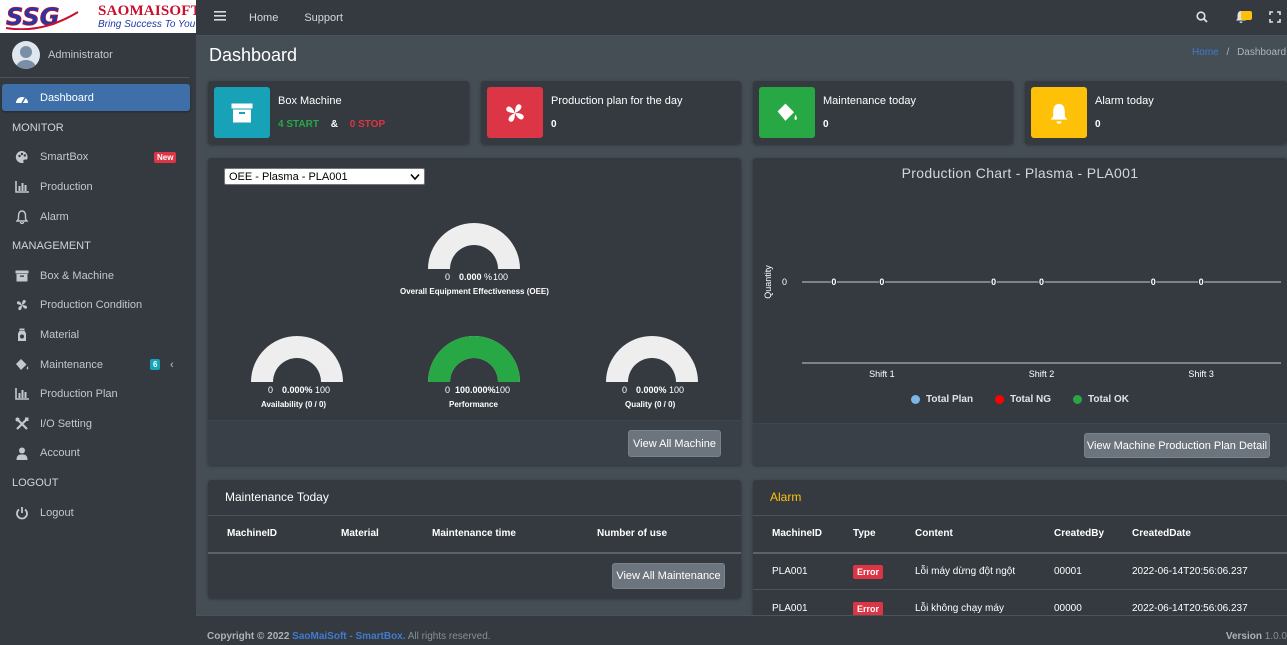 This screenshot has height=645, width=1287. Describe the element at coordinates (360, 533) in the screenshot. I see `table-header: Material` at that location.